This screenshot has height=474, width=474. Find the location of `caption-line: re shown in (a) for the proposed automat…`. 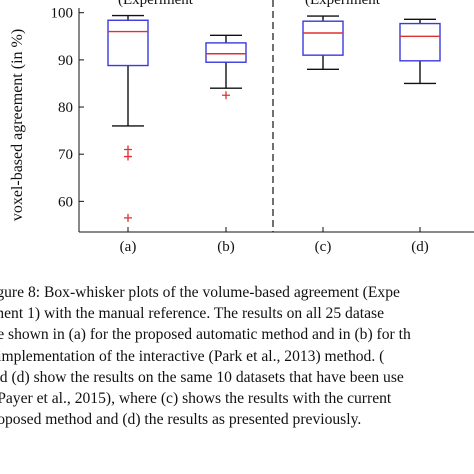

caption-line: re shown in (a) for the proposed automat… is located at coordinates (205, 335).